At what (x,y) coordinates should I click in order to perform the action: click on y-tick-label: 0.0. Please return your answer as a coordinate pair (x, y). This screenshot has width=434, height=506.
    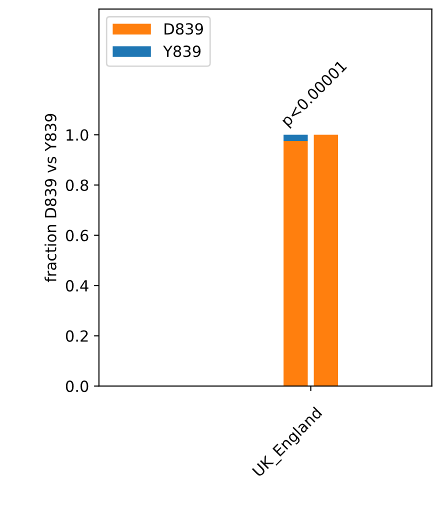
    Looking at the image, I should click on (77, 386).